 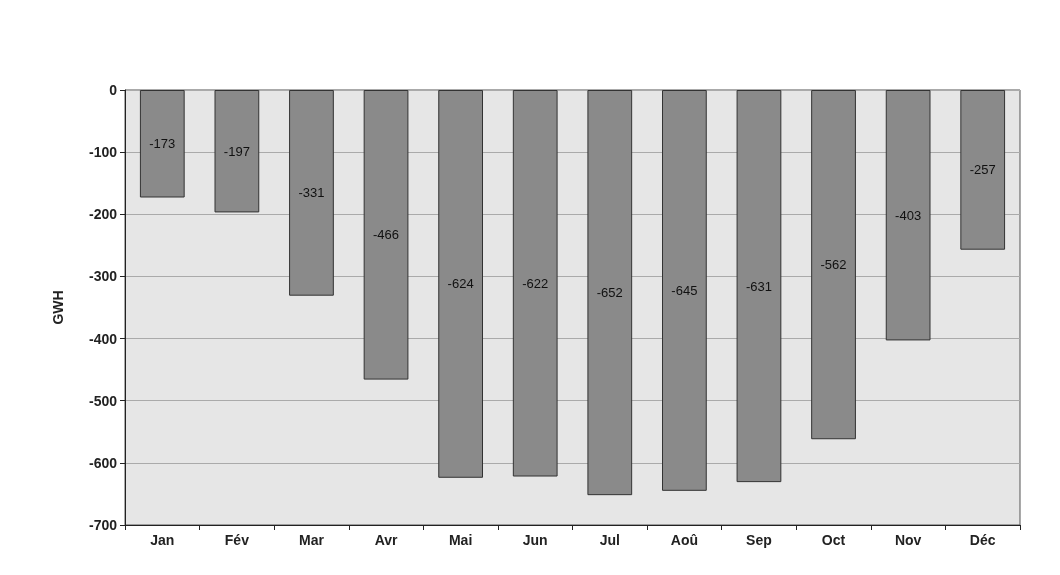 I want to click on data-label: -331, so click(x=311, y=193).